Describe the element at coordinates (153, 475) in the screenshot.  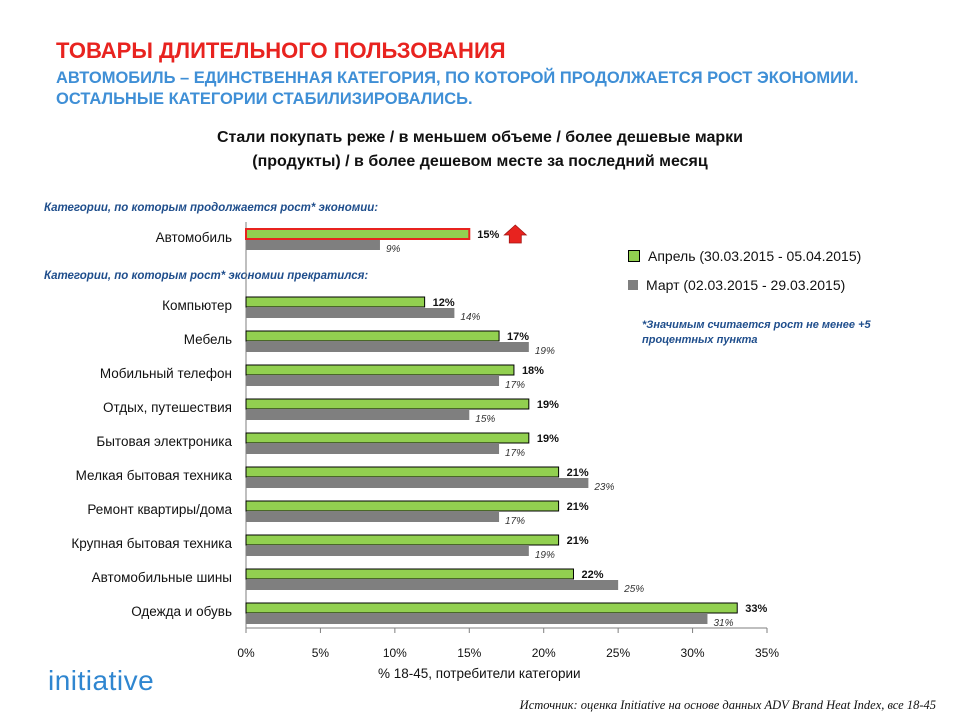
I see `category-label: Мелкая бытовая техника` at that location.